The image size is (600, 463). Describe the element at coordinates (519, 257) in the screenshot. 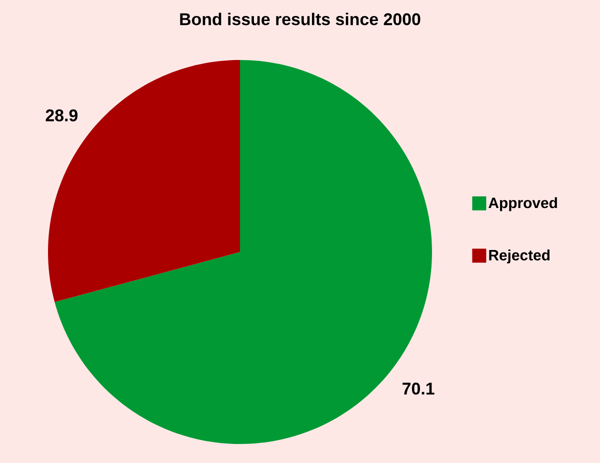

I see `legend-label: Rejected` at that location.